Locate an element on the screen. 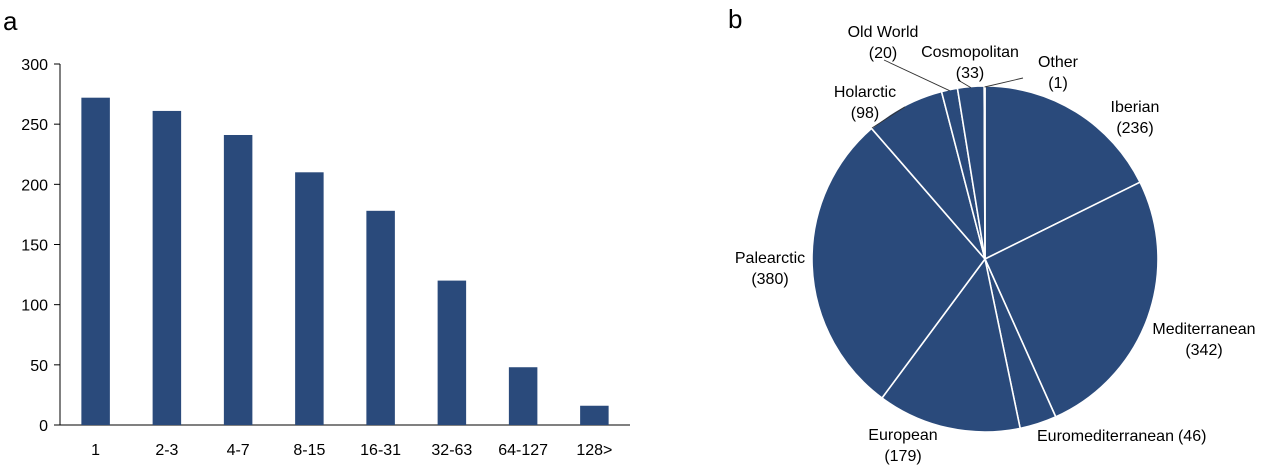  slice-value: (179) is located at coordinates (902, 456).